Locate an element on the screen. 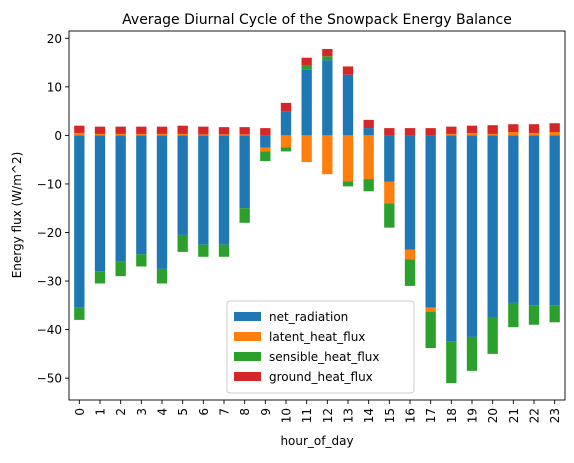 The width and height of the screenshot is (574, 463). x-tick-label: 19 is located at coordinates (473, 415).